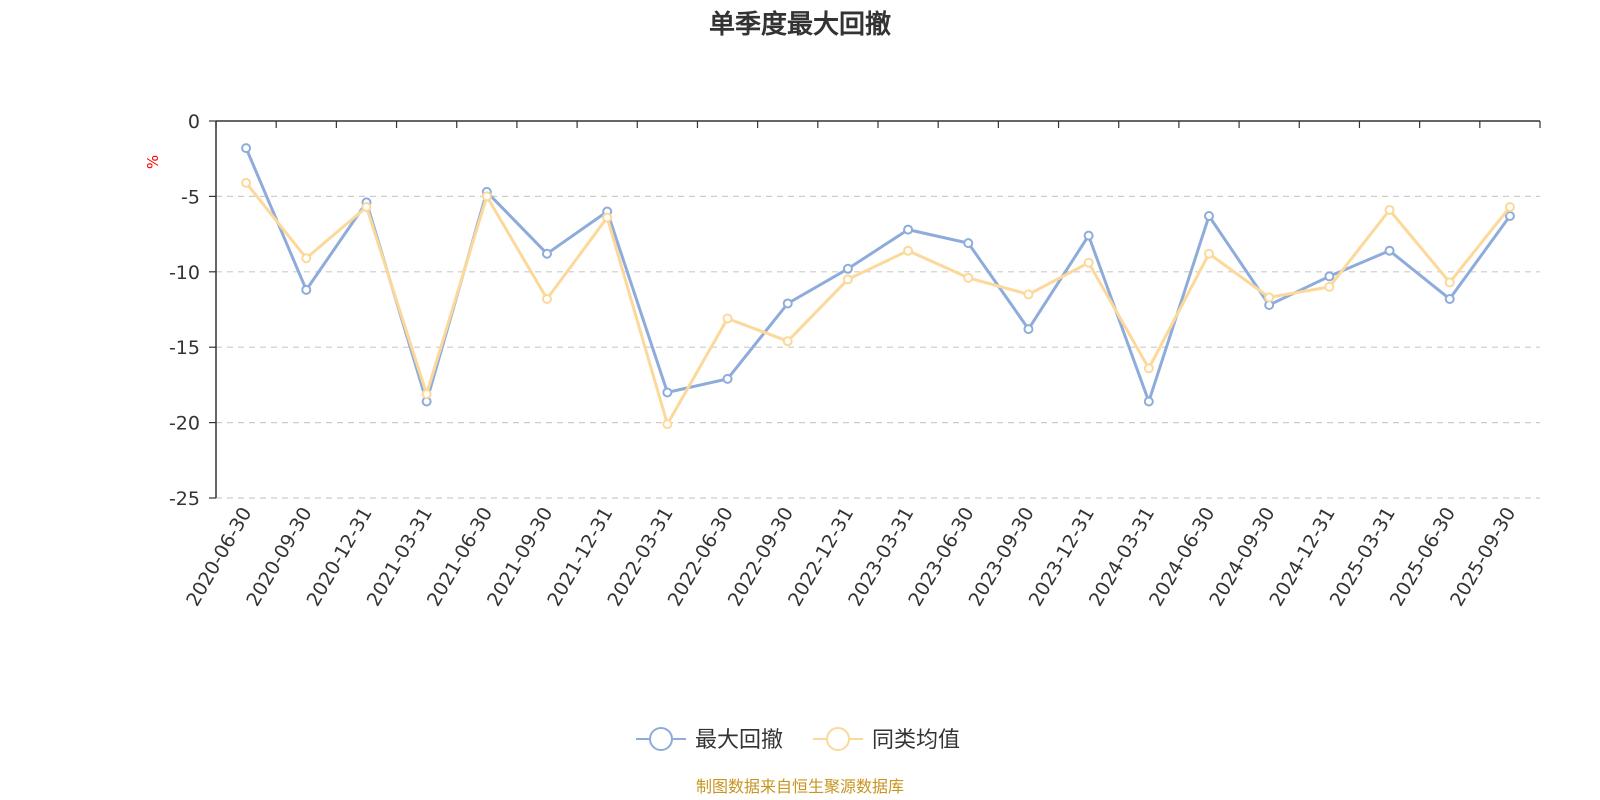 The height and width of the screenshot is (800, 1600). I want to click on y-tick-label: 0, so click(194, 122).